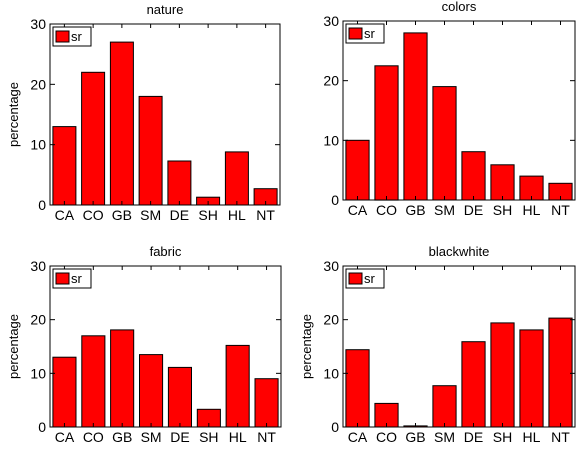  What do you see at coordinates (166, 251) in the screenshot?
I see `chart-title: fabric` at bounding box center [166, 251].